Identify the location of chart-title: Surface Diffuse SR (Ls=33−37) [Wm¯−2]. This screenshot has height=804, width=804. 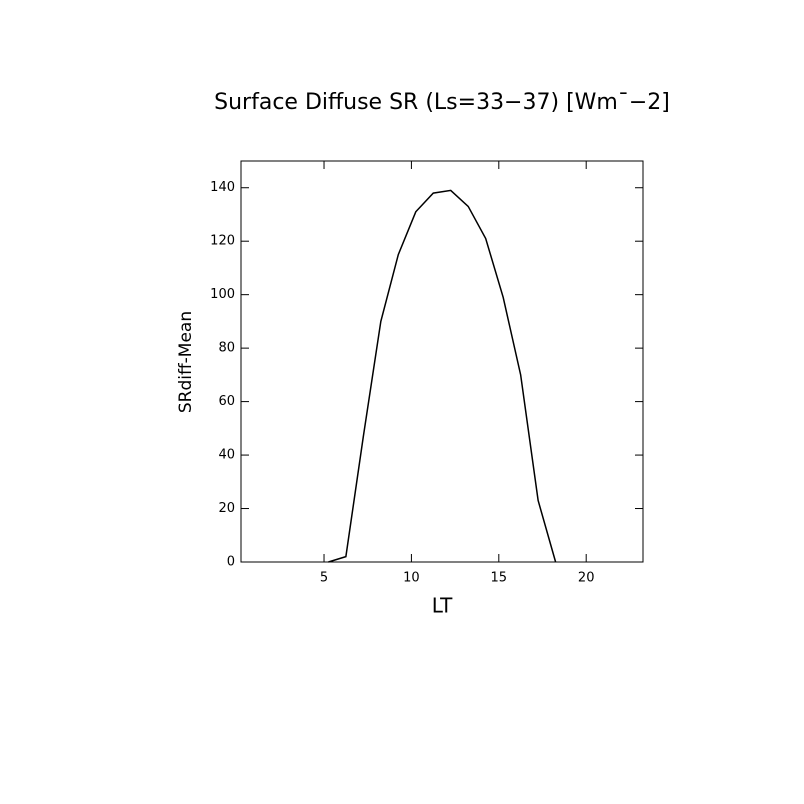
(442, 102).